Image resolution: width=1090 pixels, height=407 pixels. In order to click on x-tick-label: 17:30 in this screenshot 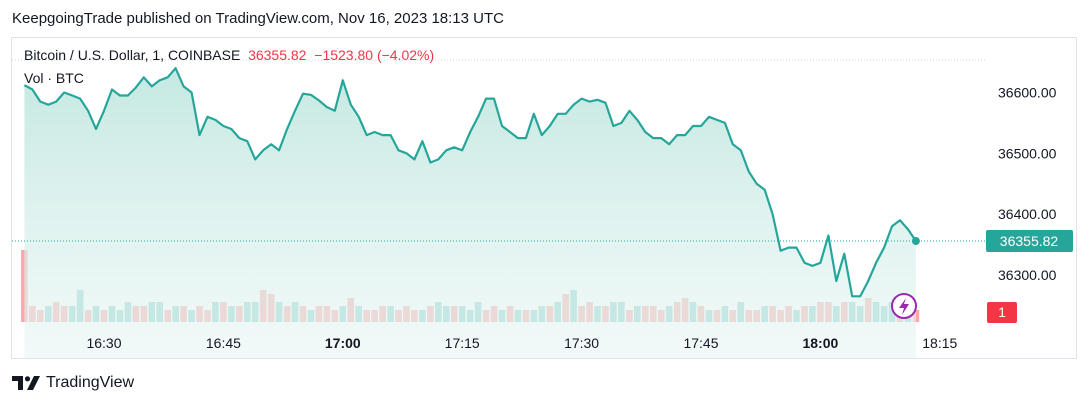, I will do `click(581, 343)`.